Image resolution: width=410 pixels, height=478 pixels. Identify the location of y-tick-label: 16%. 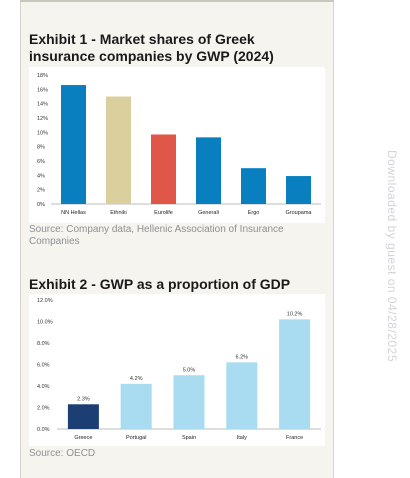
(42, 90).